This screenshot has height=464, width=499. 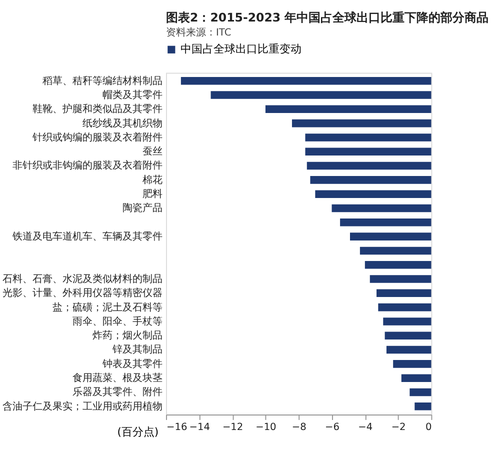 What do you see at coordinates (107, 307) in the screenshot?
I see `y-tick-label: 盐；硫磺；泥土及石料等` at bounding box center [107, 307].